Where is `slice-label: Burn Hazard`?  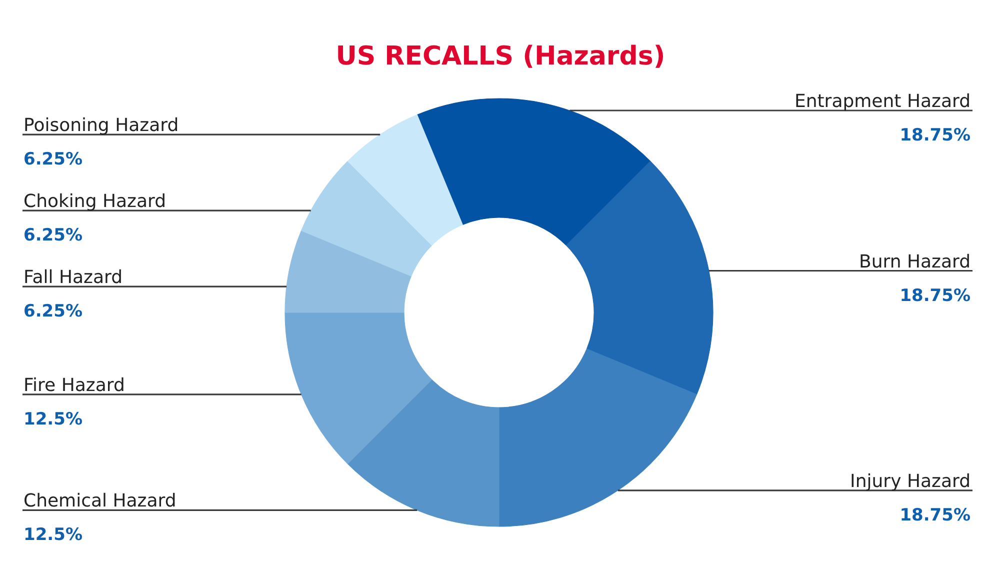
slice-label: Burn Hazard is located at coordinates (914, 261).